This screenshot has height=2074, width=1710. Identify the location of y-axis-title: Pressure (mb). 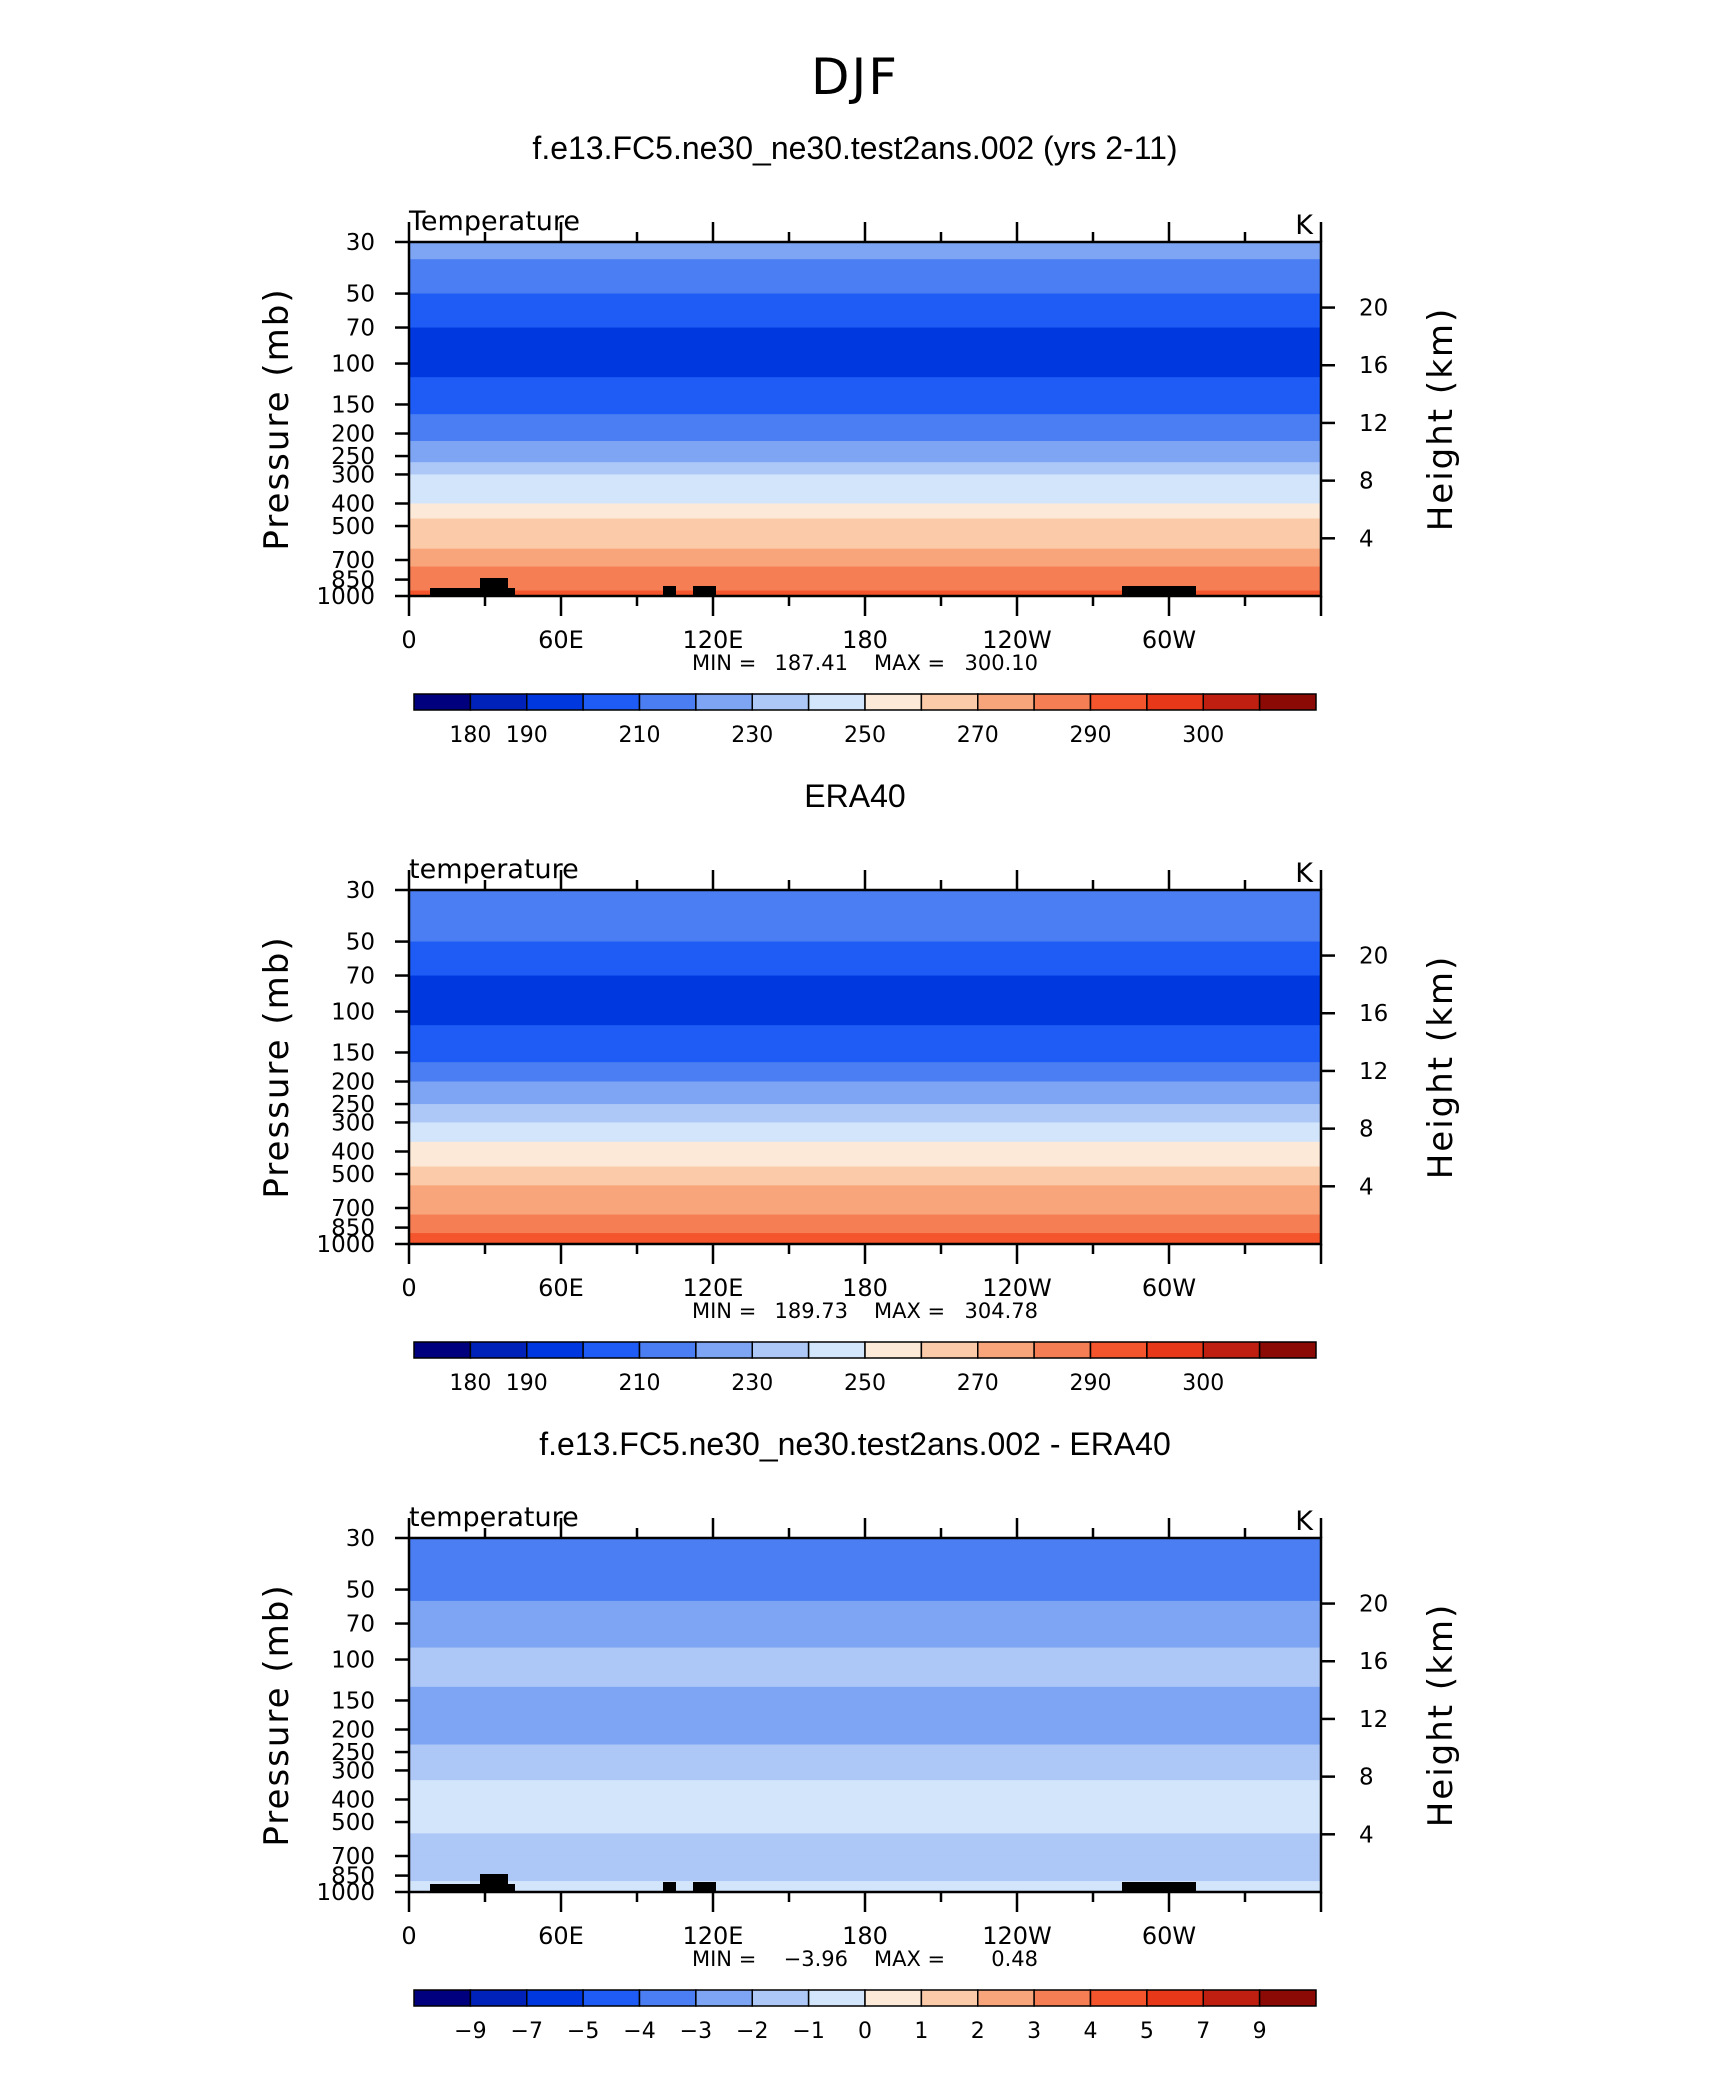
(277, 1066).